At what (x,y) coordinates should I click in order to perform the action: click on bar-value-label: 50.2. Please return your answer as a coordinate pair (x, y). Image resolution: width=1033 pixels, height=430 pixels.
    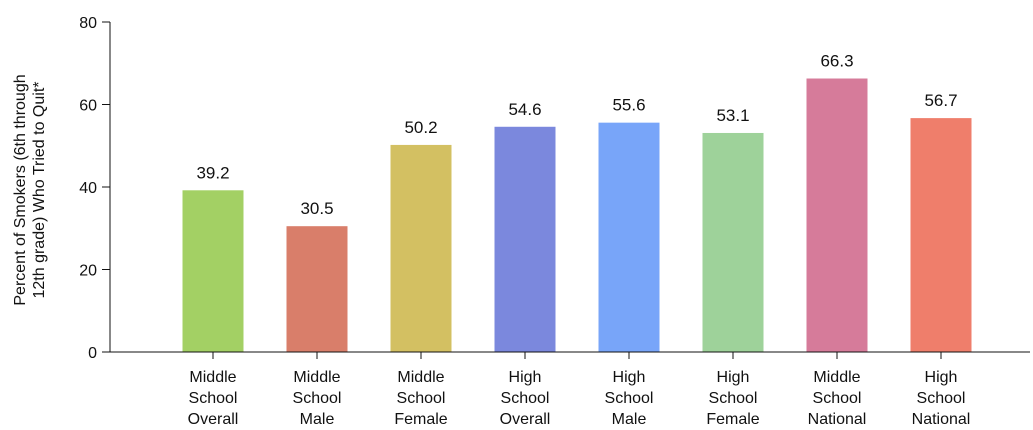
    Looking at the image, I should click on (420, 127).